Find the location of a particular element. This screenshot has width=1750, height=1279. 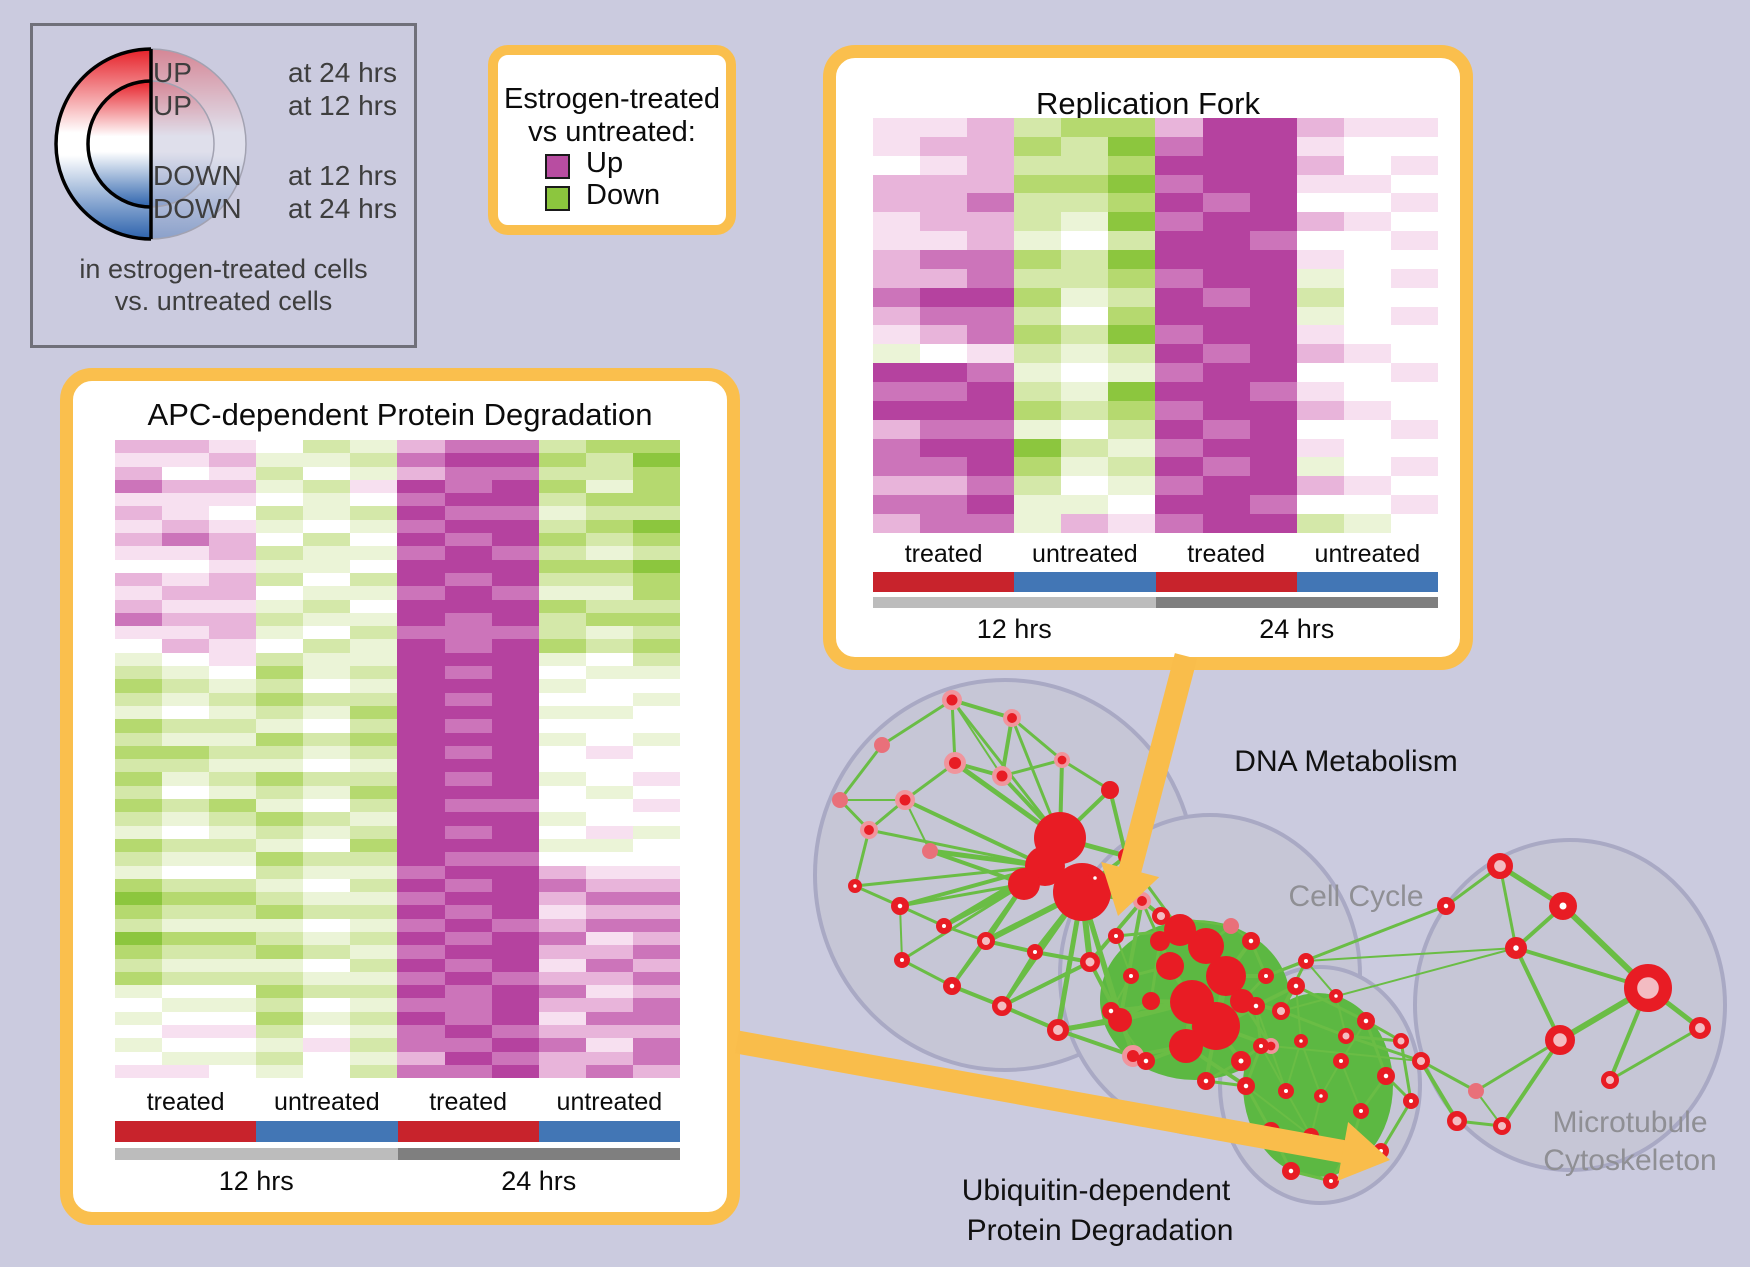

legend-down-12-time: at 12 hrs is located at coordinates (342, 175).